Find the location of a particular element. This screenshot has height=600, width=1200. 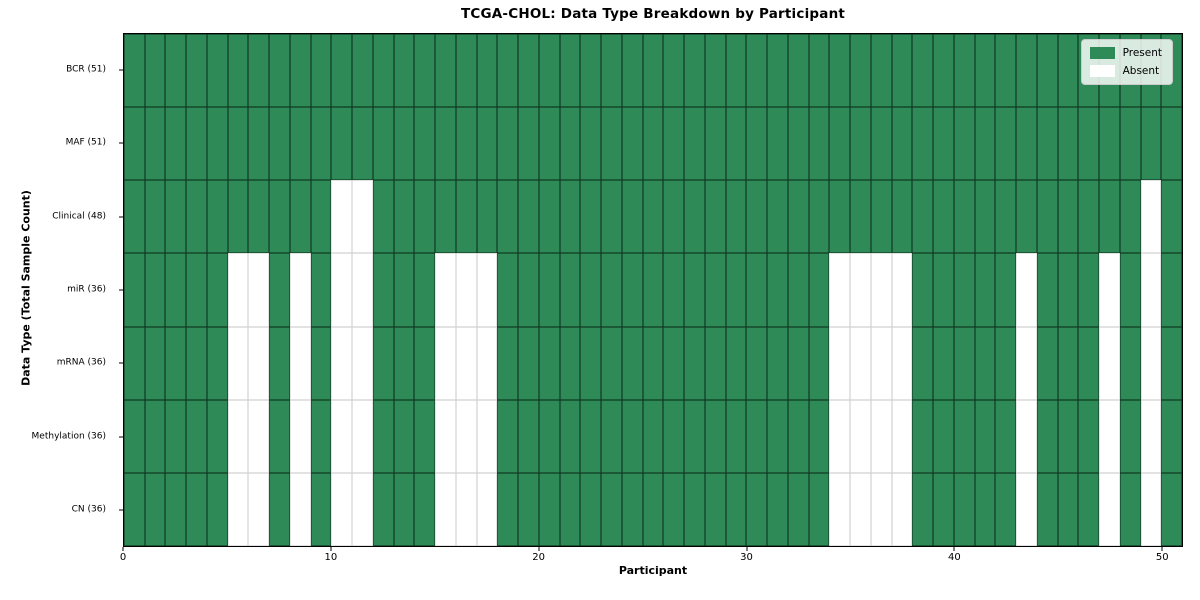

y-tick-label: CN (36) is located at coordinates (88, 509).